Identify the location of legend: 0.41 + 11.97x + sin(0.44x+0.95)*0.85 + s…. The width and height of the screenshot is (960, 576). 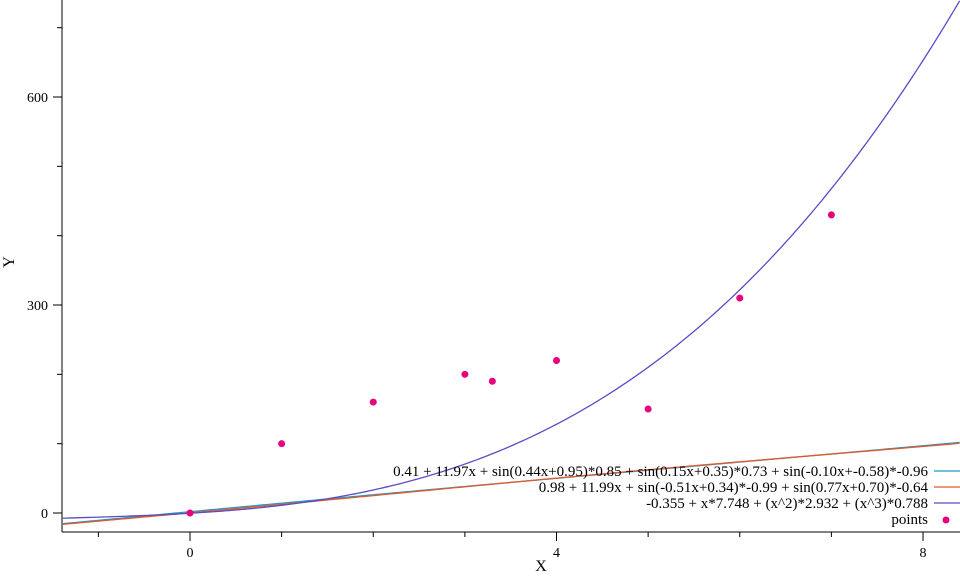
(676, 496).